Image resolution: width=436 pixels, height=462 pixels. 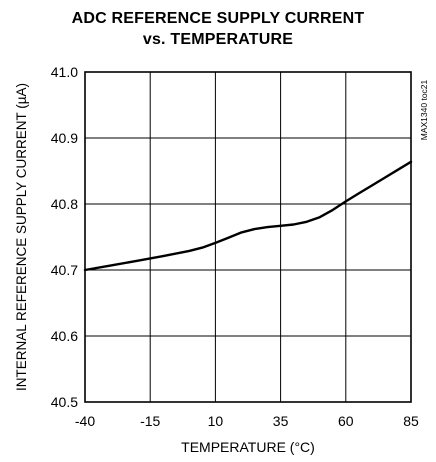 What do you see at coordinates (64, 72) in the screenshot?
I see `y-tick-label: 41.0` at bounding box center [64, 72].